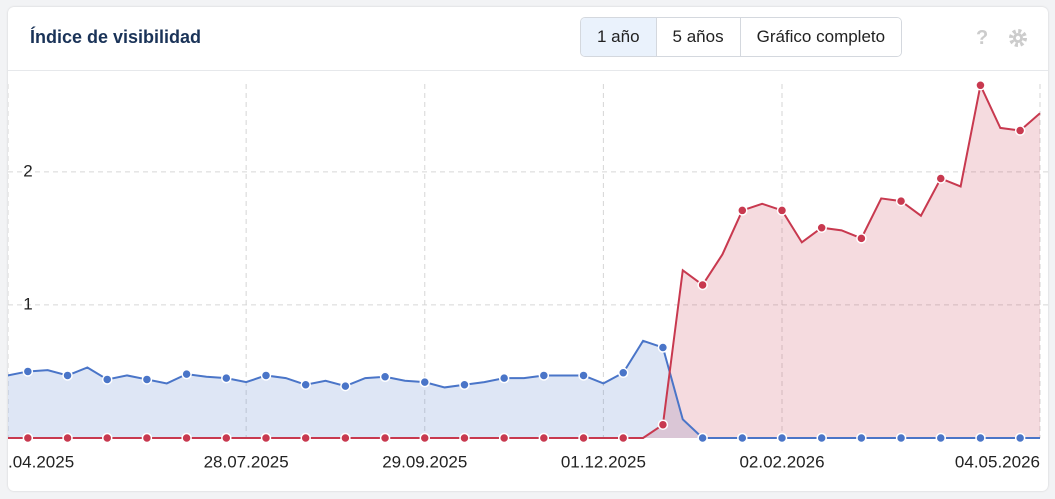 Image resolution: width=1055 pixels, height=499 pixels. I want to click on settings-icon, so click(1018, 38).